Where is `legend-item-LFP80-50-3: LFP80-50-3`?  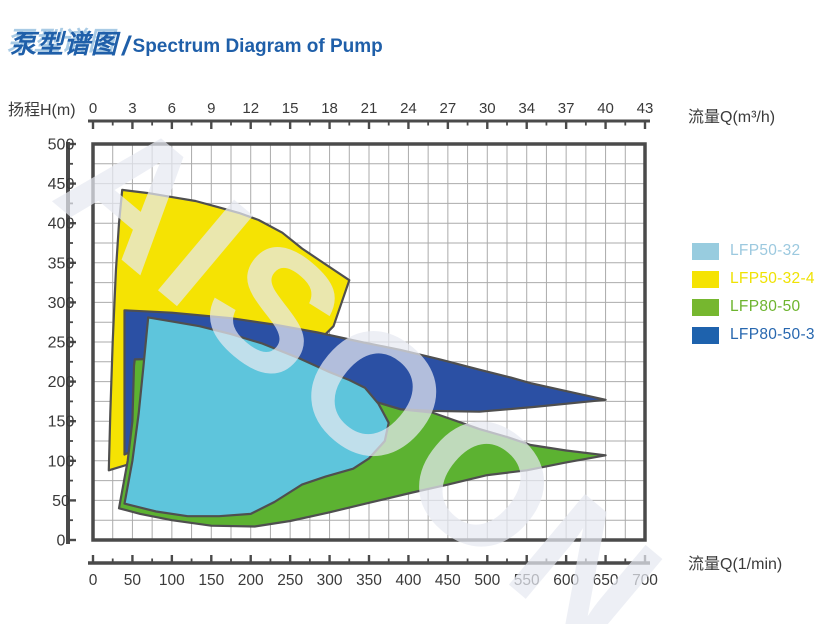
legend-item-LFP80-50-3: LFP80-50-3 is located at coordinates (753, 335).